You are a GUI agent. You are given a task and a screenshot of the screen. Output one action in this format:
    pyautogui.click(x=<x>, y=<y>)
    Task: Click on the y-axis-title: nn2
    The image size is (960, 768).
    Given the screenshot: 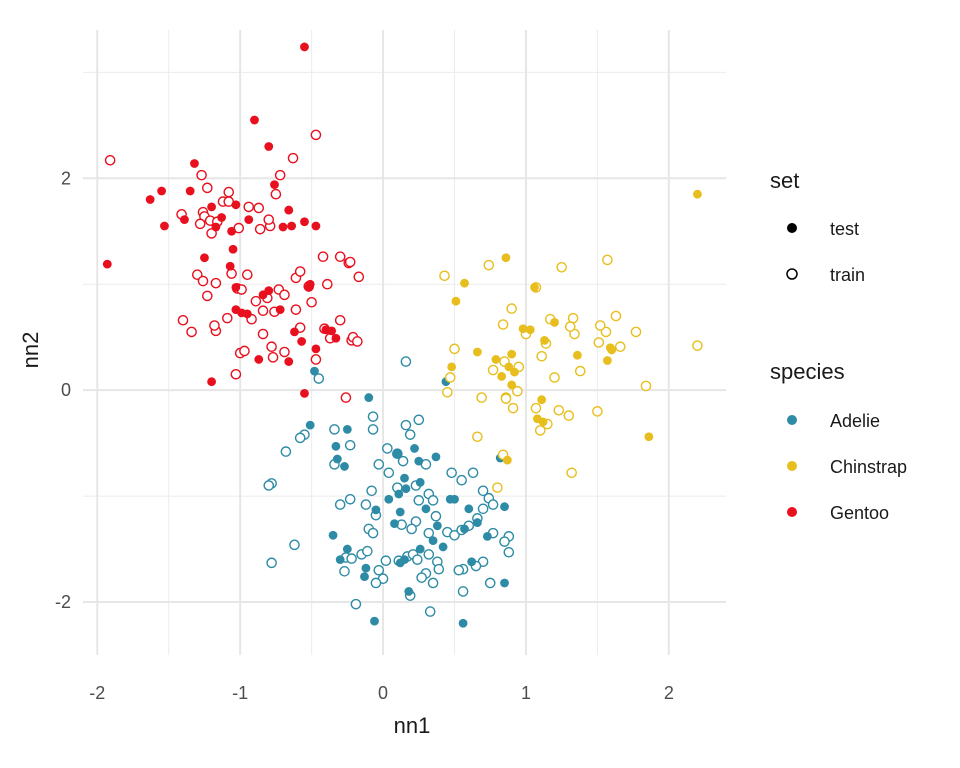 What is the action you would take?
    pyautogui.click(x=30, y=350)
    